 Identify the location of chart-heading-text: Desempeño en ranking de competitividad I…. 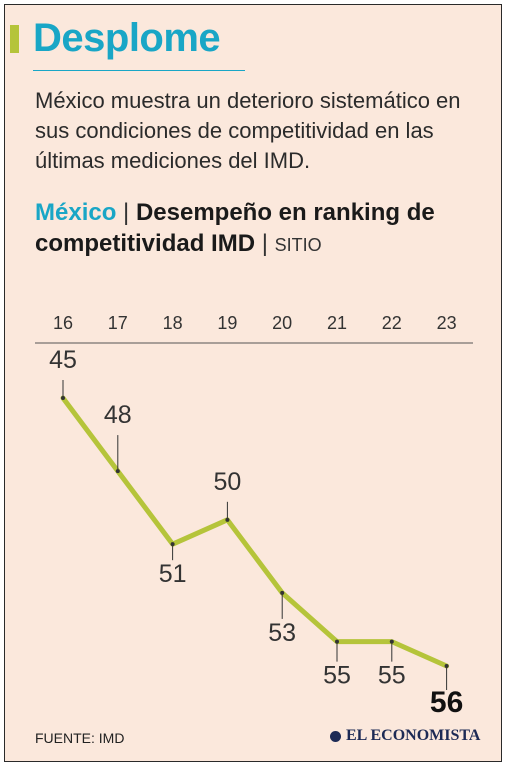
(235, 228).